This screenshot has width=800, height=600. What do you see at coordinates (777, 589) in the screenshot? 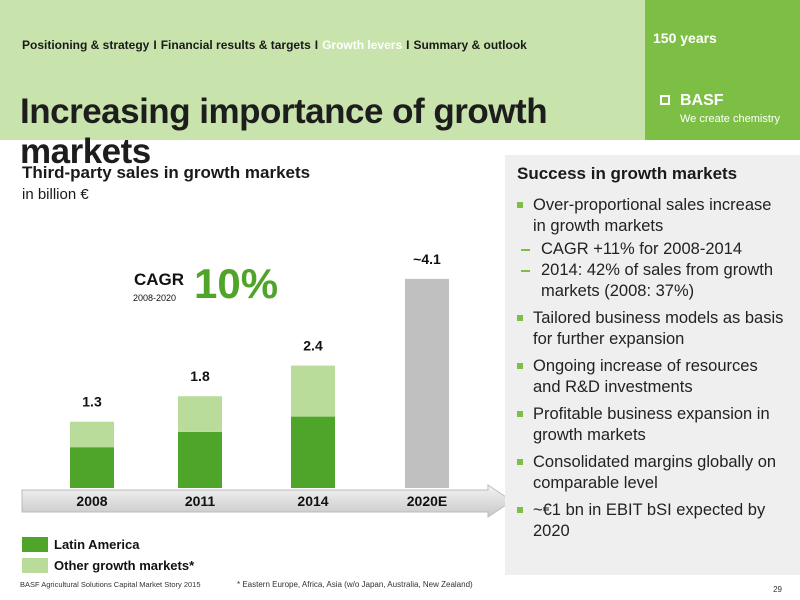
I see `page-number: 29` at bounding box center [777, 589].